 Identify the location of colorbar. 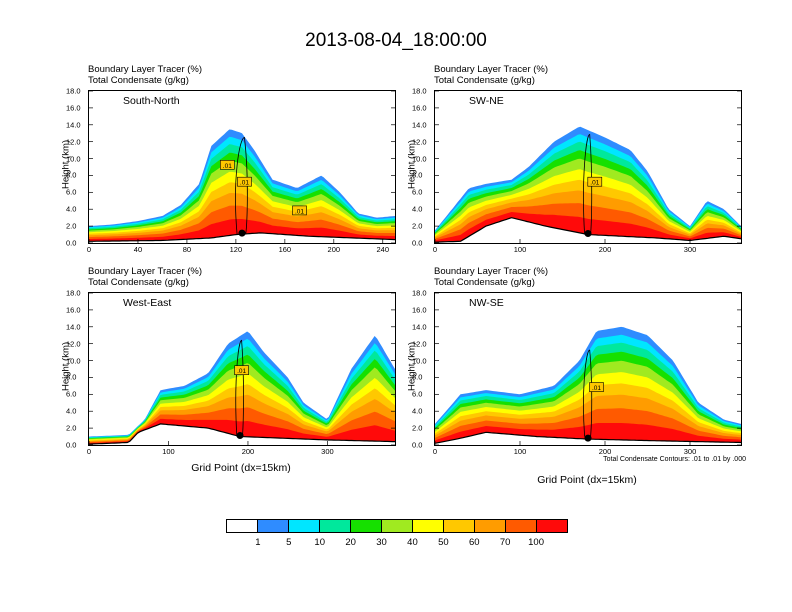
(397, 526).